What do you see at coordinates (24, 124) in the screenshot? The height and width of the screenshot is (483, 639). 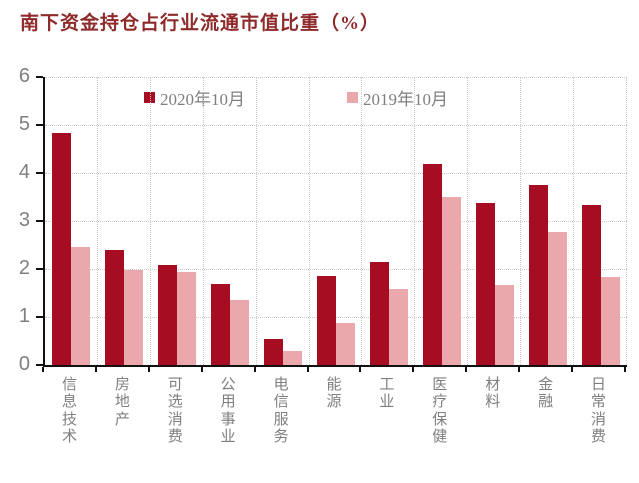 I see `y-tick-label: 5` at bounding box center [24, 124].